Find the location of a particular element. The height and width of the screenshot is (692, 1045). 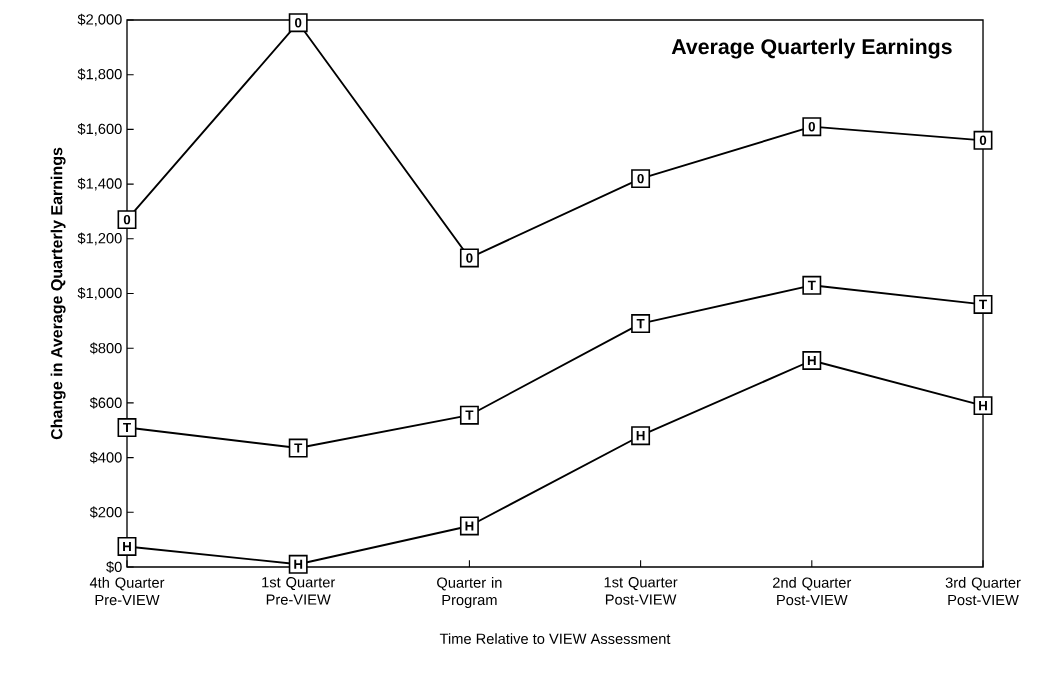

text: Average Quarterly Earnings is located at coordinates (811, 48).